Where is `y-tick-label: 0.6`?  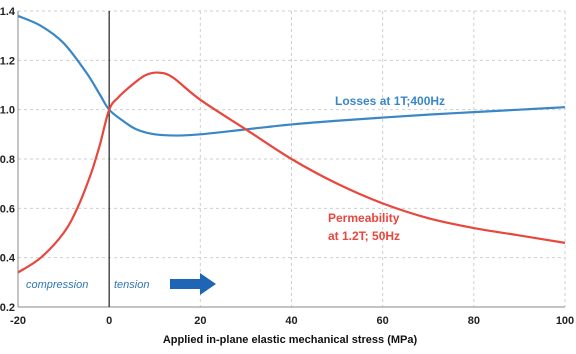
y-tick-label: 0.6 is located at coordinates (7, 209).